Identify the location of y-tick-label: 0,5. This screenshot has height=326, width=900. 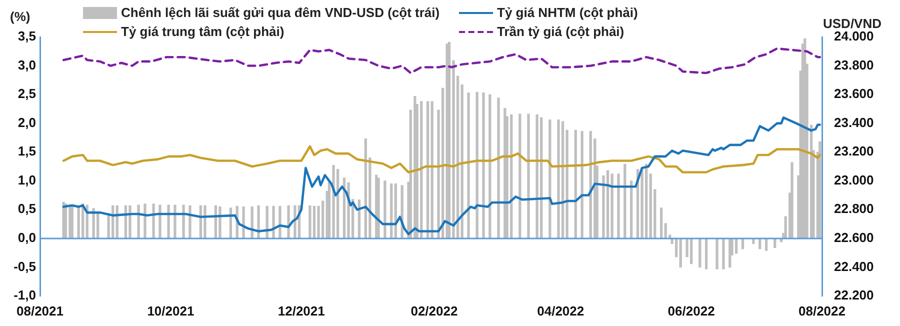
(27, 208).